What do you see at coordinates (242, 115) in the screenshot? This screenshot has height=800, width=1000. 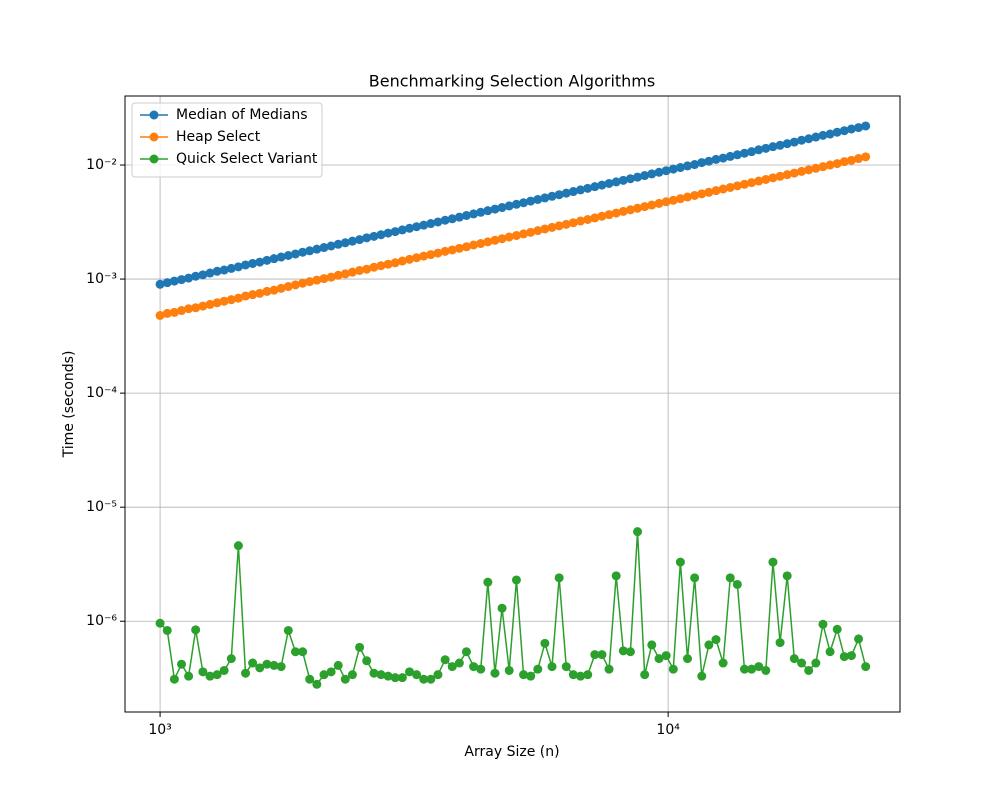 I see `legend-label: Median of Medians` at bounding box center [242, 115].